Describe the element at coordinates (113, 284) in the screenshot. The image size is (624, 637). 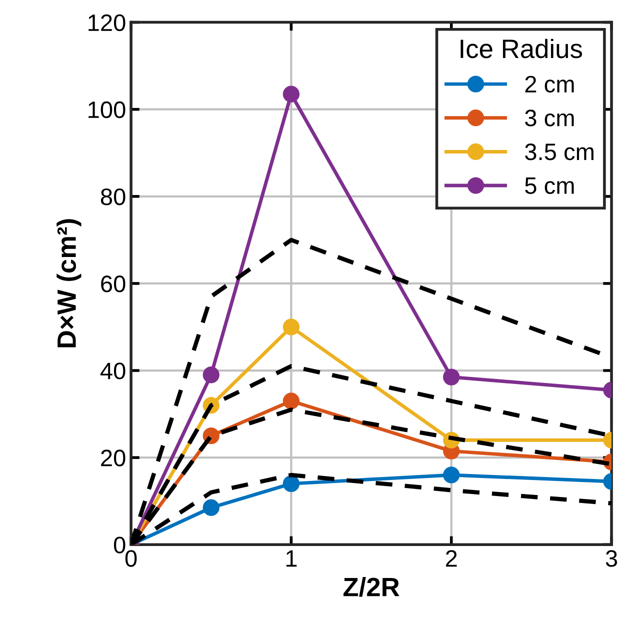
I see `y-tick-label: 60` at that location.